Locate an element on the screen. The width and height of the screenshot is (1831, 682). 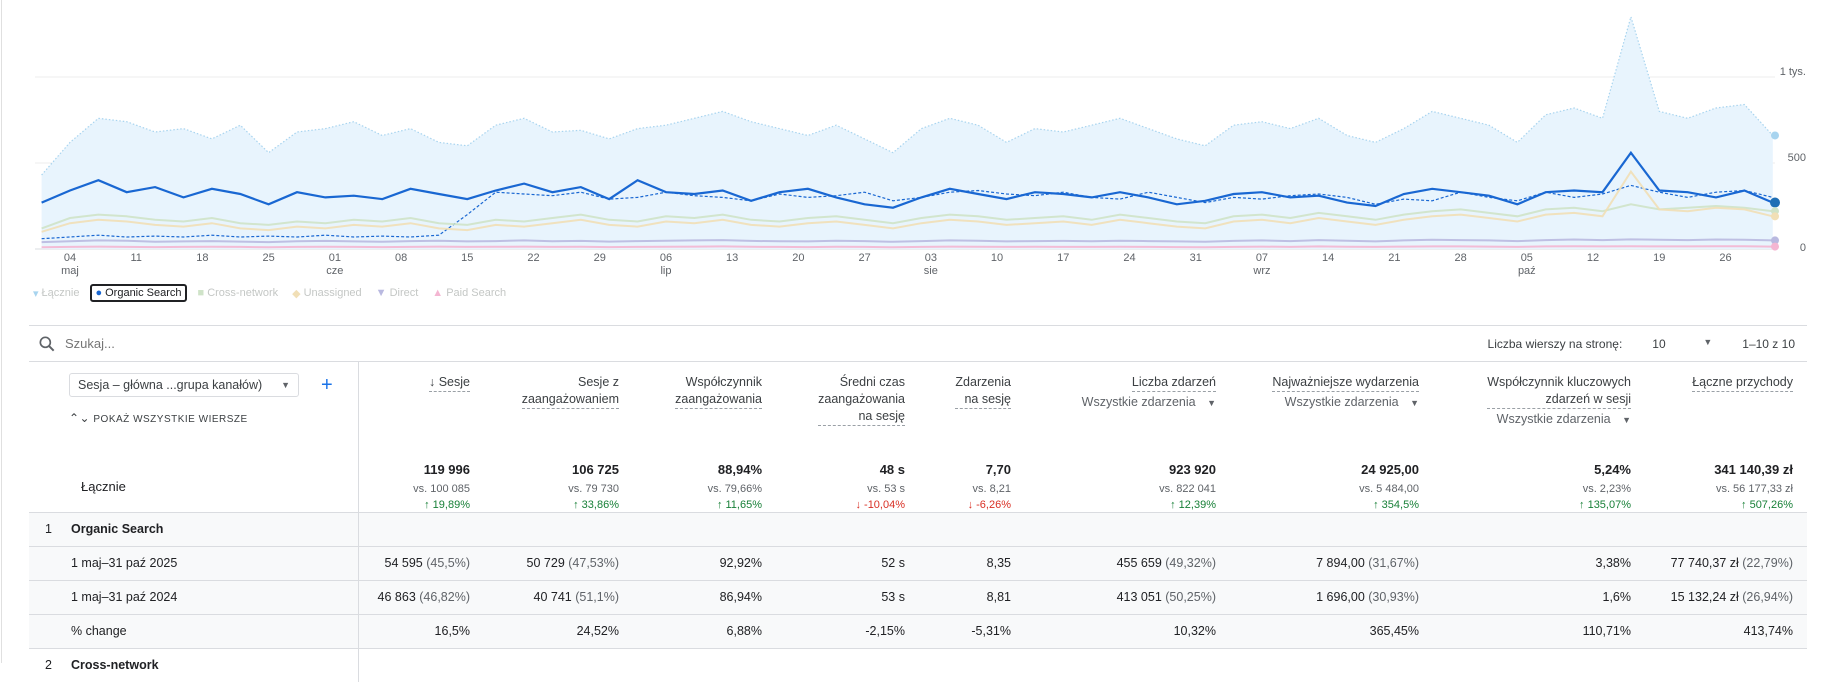
column-header: ↓ Sesje is located at coordinates (414, 410).